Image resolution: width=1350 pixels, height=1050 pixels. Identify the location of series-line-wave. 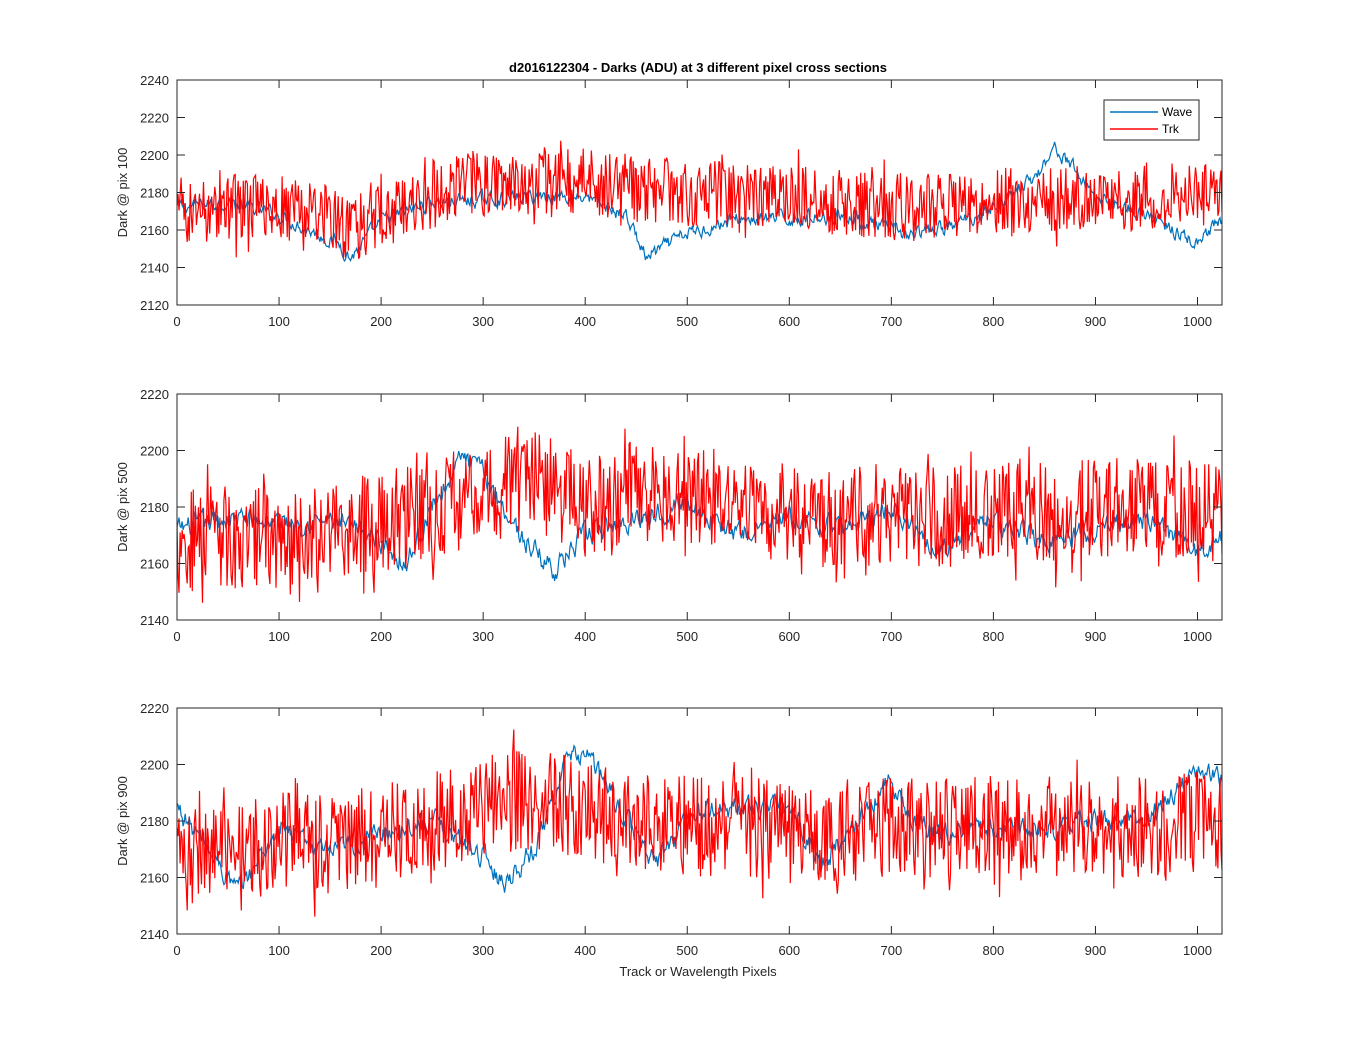
(699, 202).